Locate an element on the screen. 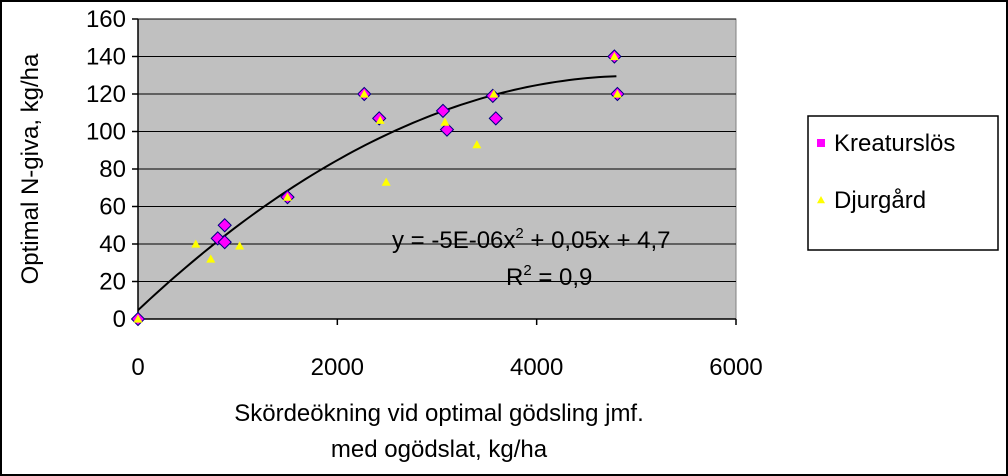 Image resolution: width=1008 pixels, height=476 pixels. x-axis-title-line: Skördeökning vid optimal gödsling jmf. is located at coordinates (439, 413).